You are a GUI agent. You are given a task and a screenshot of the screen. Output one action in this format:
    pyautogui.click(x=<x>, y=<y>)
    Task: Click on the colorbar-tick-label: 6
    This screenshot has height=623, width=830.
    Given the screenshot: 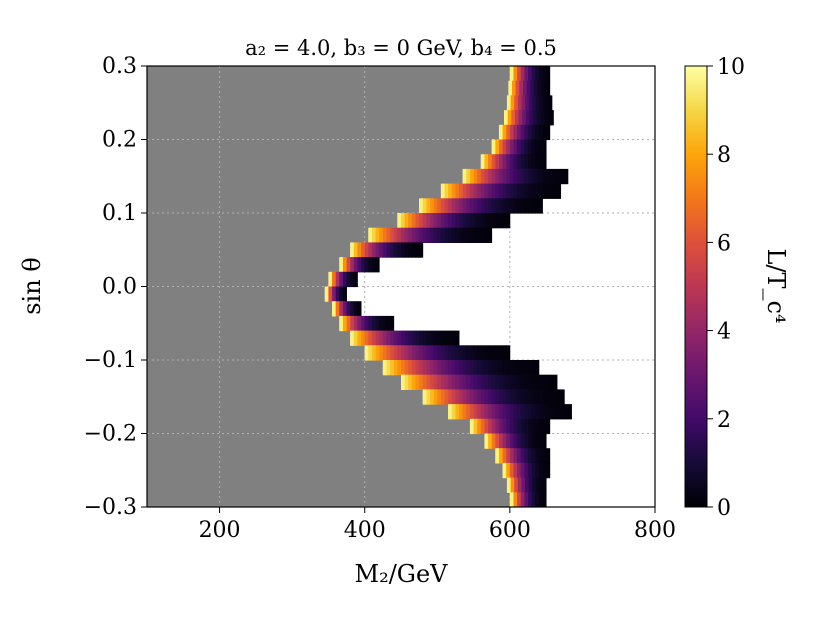 What is the action you would take?
    pyautogui.click(x=724, y=243)
    